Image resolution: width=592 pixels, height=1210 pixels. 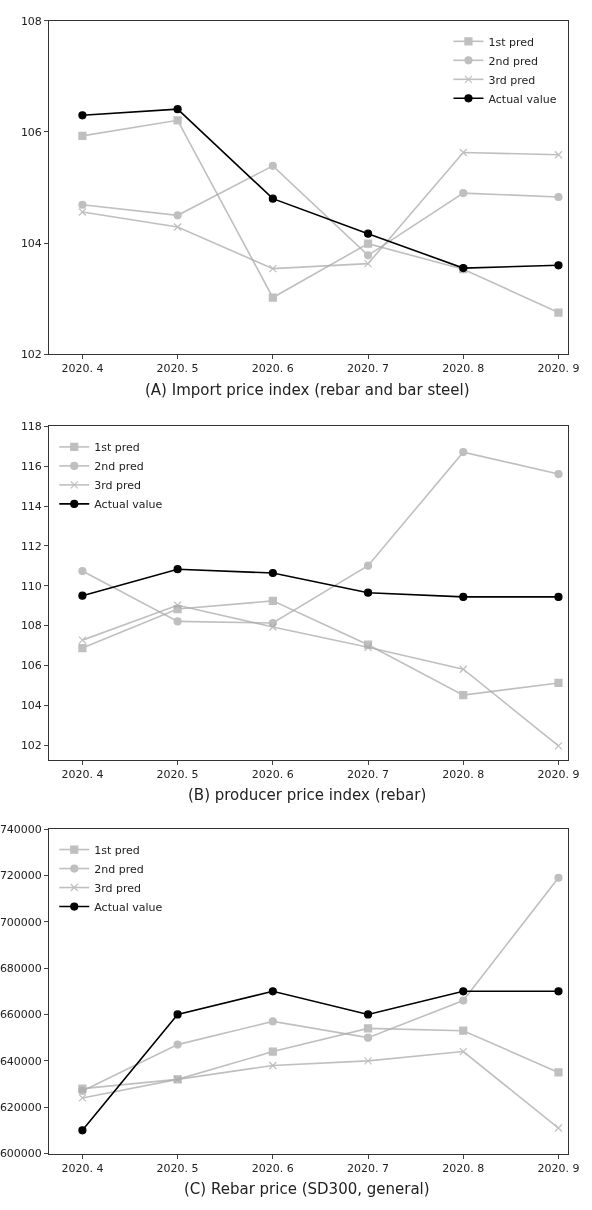 What do you see at coordinates (31, 427) in the screenshot?
I see `y-tick-label: 118` at bounding box center [31, 427].